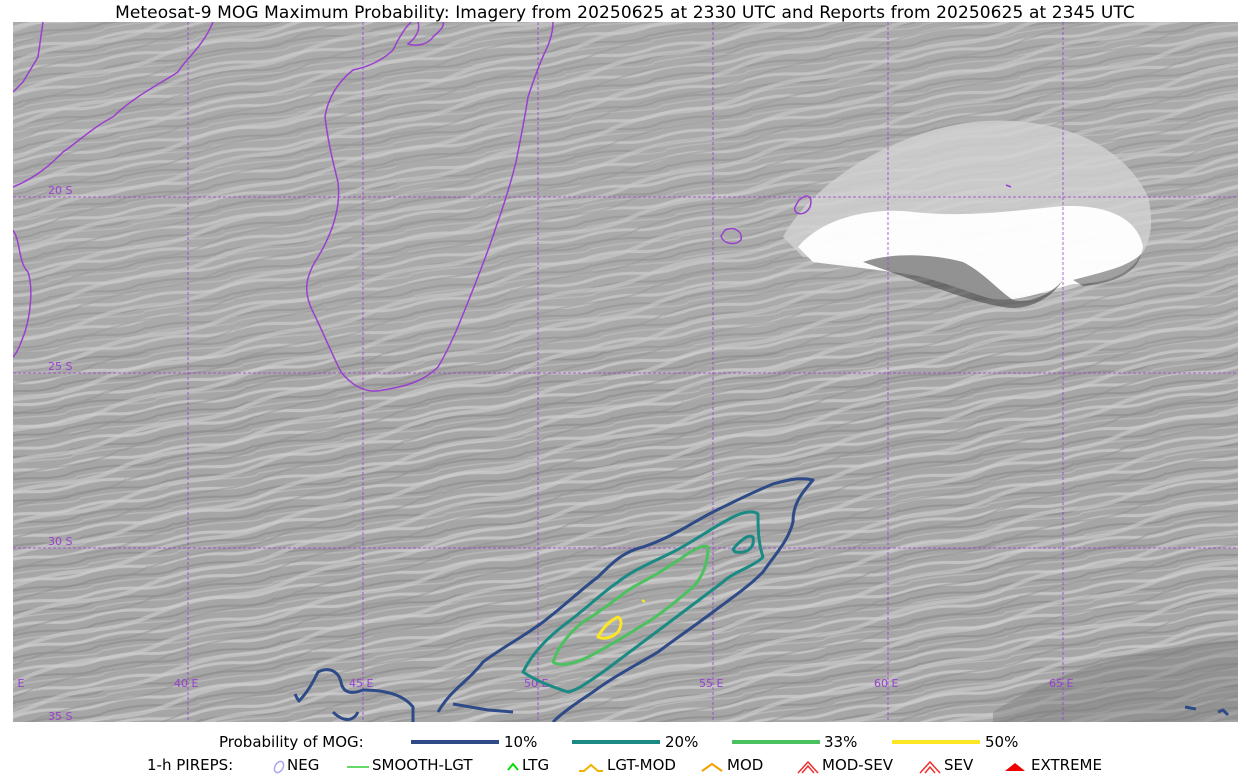 The width and height of the screenshot is (1250, 782). Describe the element at coordinates (712, 767) in the screenshot. I see `mod-icon` at that location.